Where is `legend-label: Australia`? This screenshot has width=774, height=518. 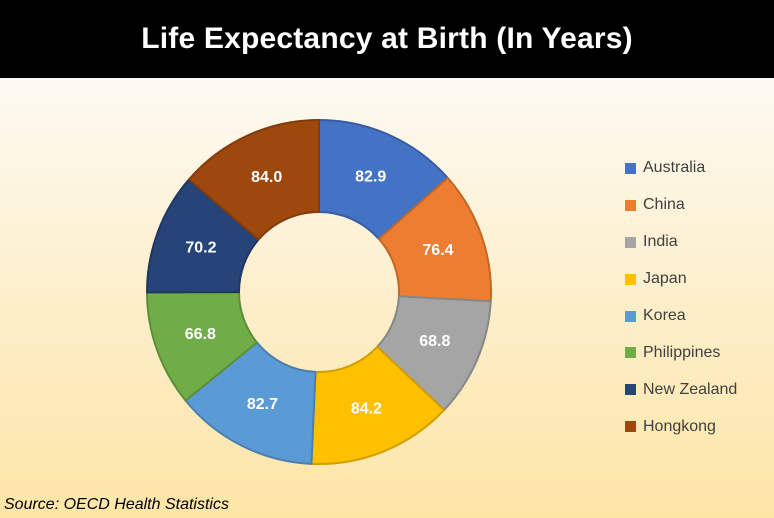 legend-label: Australia is located at coordinates (674, 168).